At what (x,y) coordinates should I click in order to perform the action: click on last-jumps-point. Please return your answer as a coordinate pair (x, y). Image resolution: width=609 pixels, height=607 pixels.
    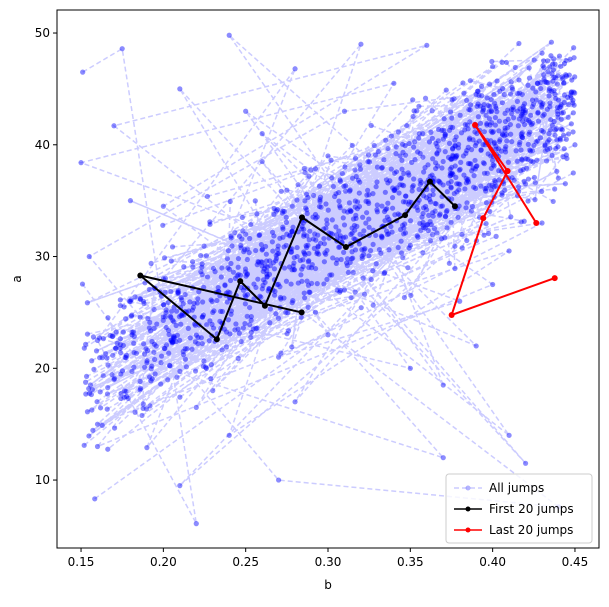
    Looking at the image, I should click on (451, 314).